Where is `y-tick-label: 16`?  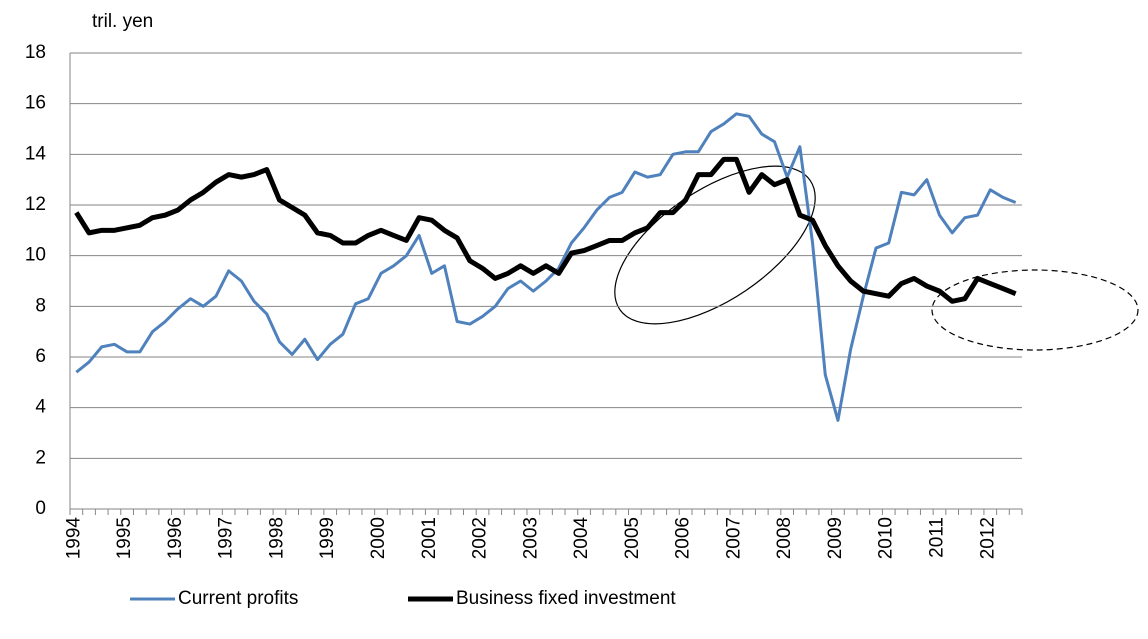
y-tick-label: 16 is located at coordinates (35, 103).